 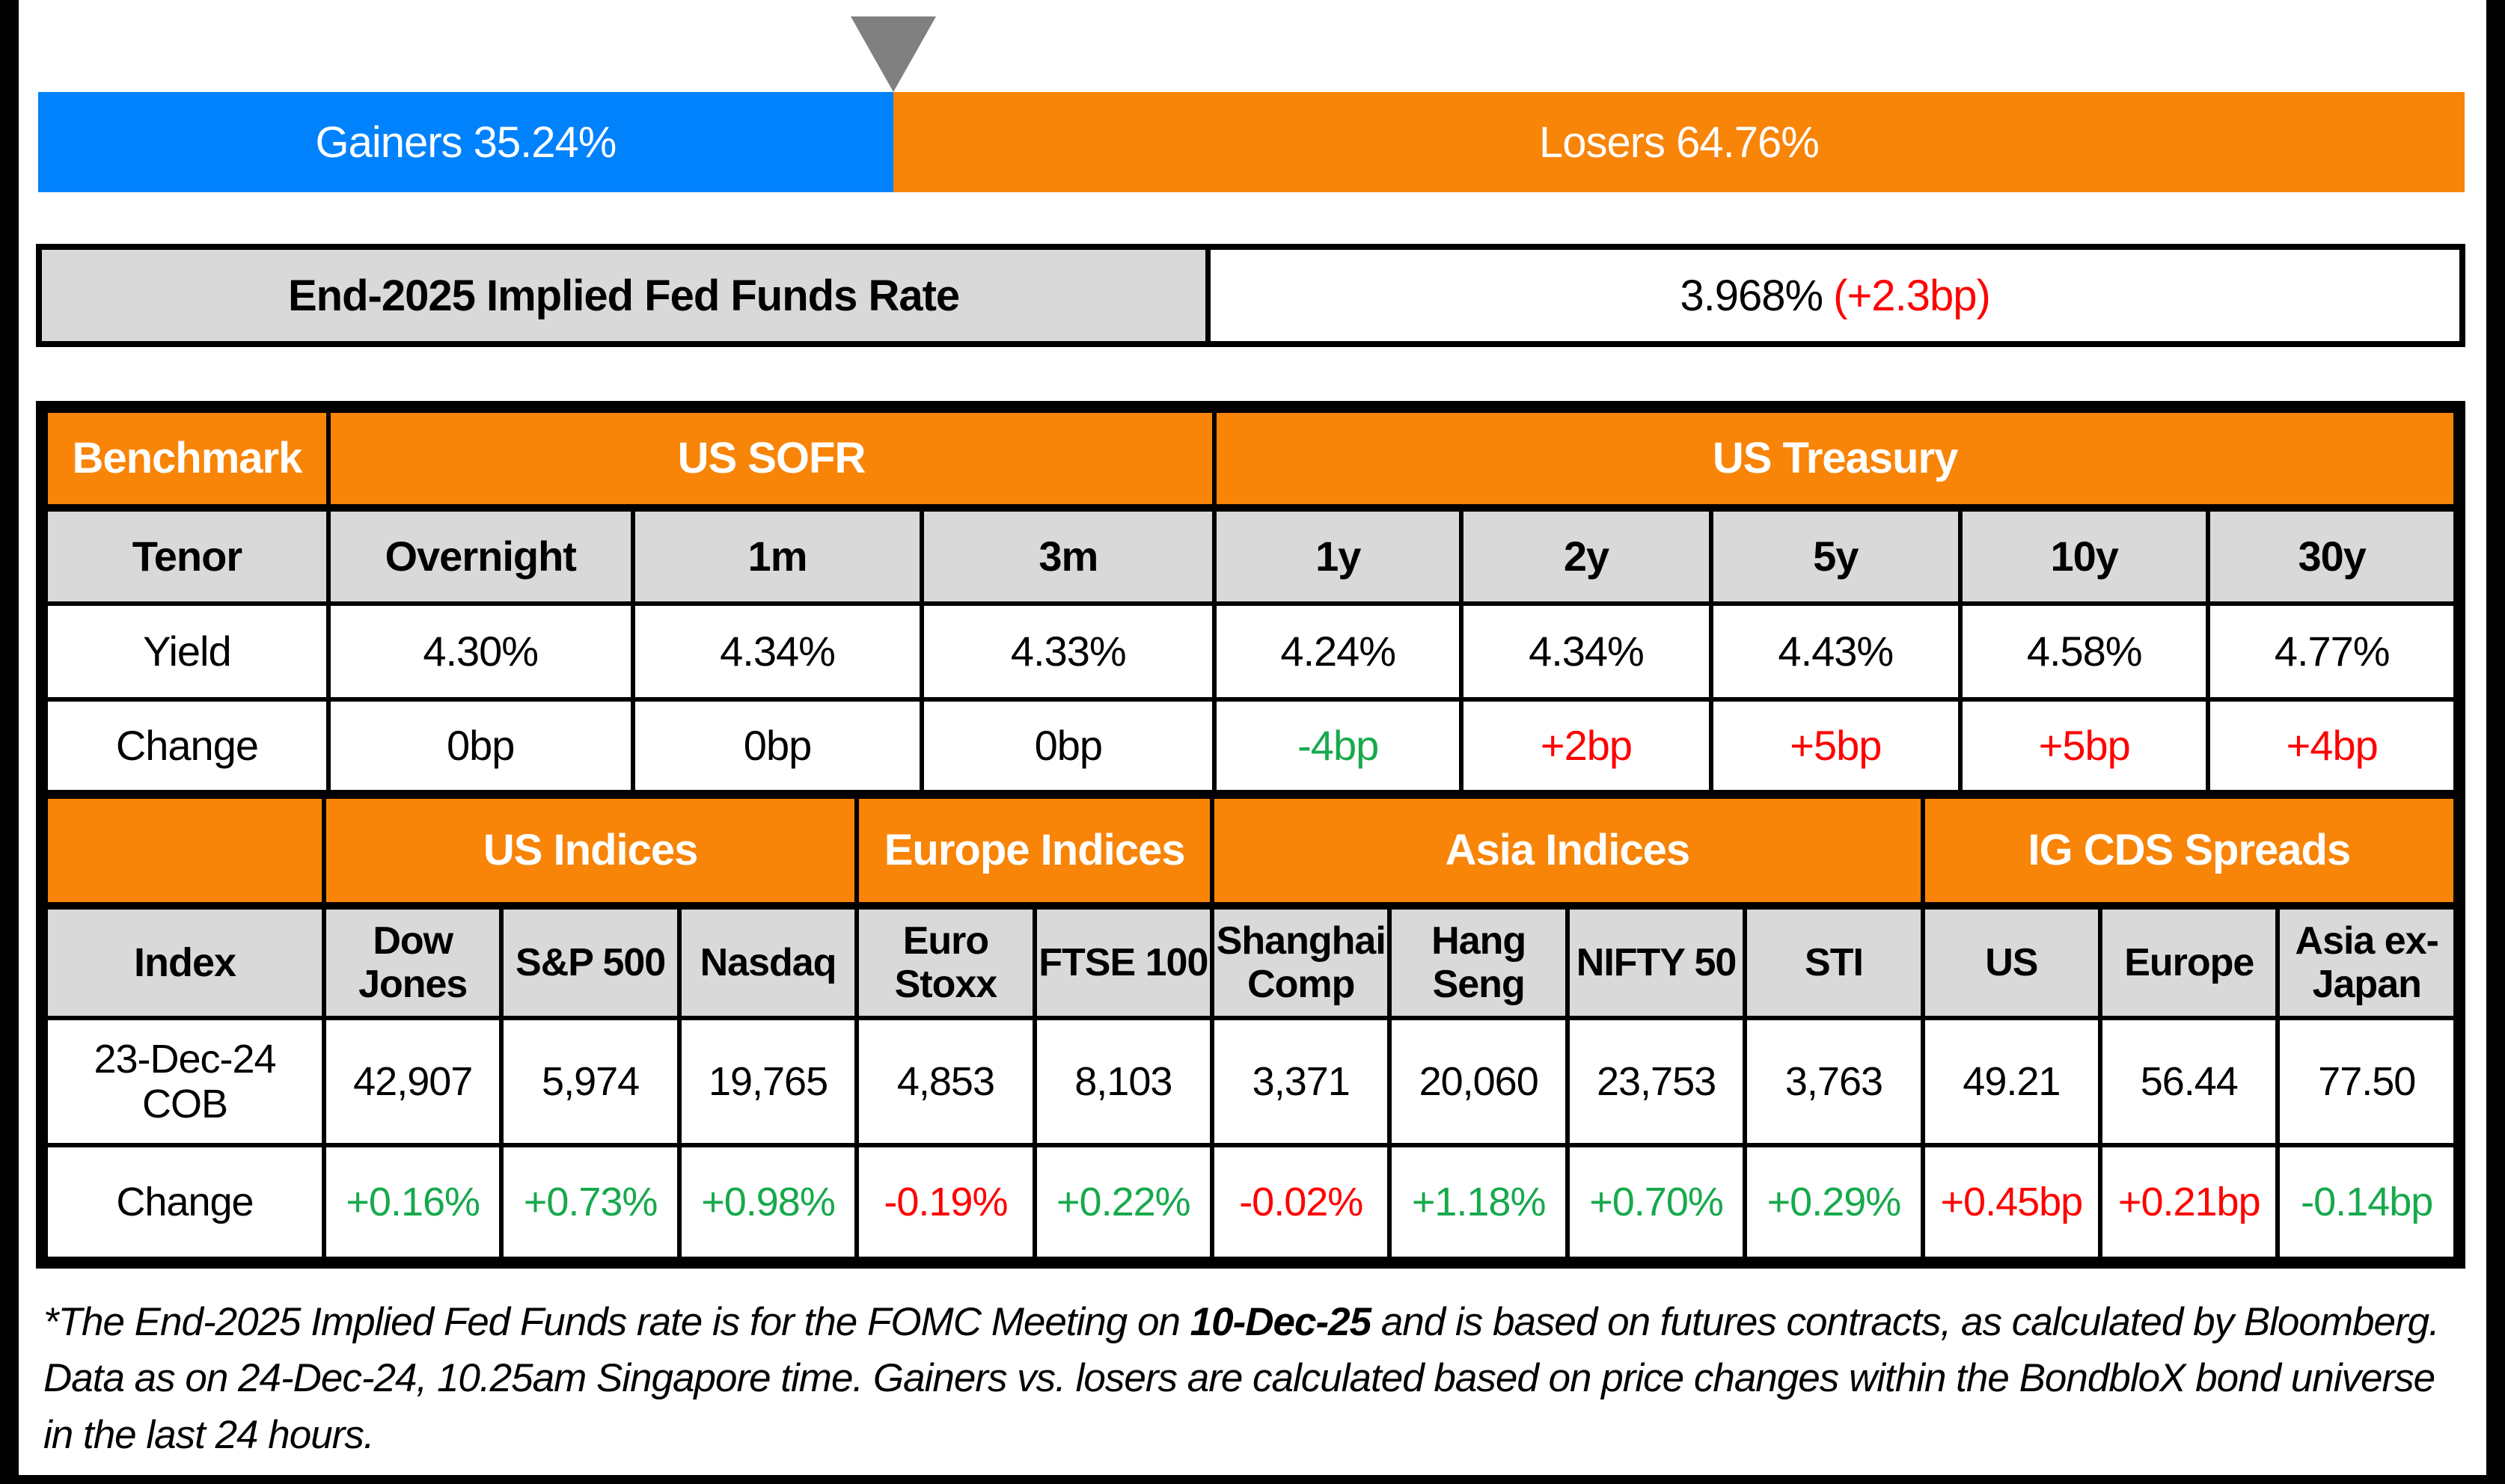 I want to click on indices-change-value: -0.02%, so click(x=1301, y=1202).